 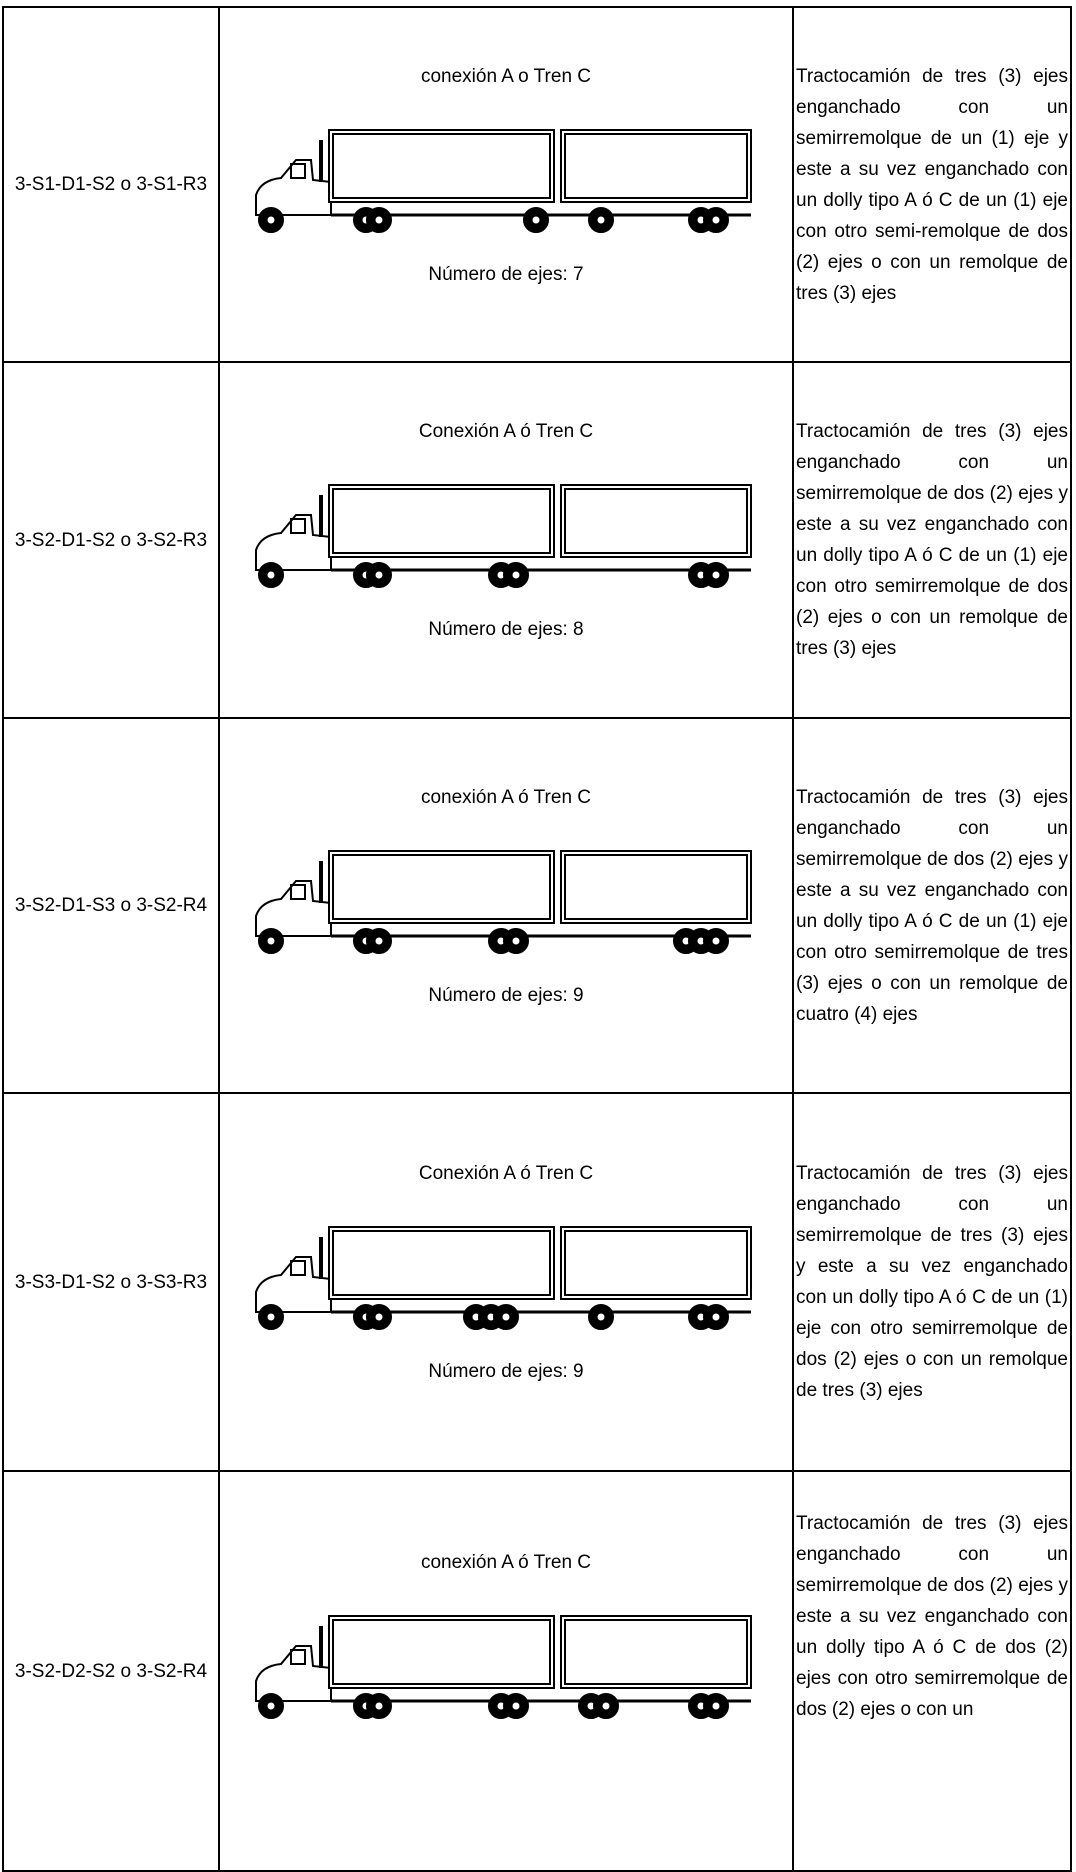 I want to click on vehicle-illustration-cell: Conexión A ó Tren C Número de ejes: 9, so click(x=506, y=1282).